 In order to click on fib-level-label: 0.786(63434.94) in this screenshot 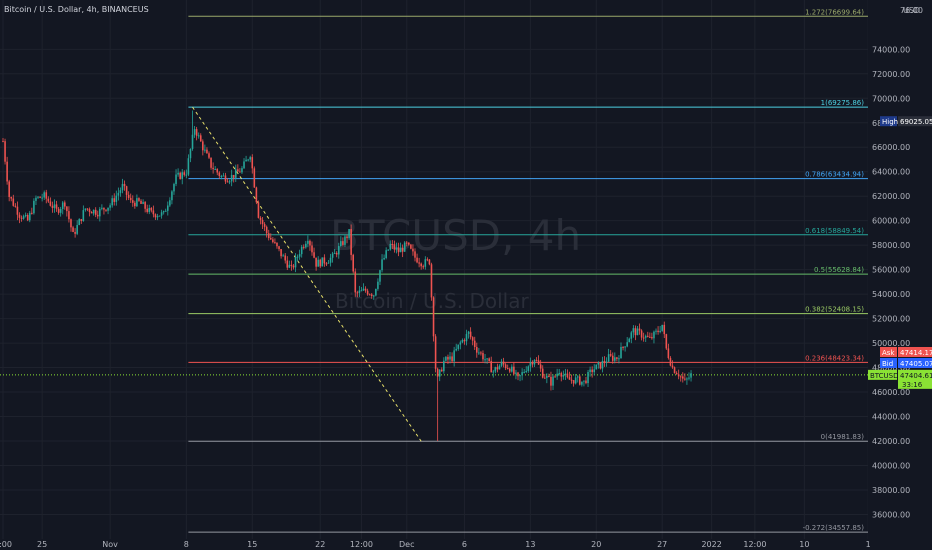, I will do `click(834, 175)`.